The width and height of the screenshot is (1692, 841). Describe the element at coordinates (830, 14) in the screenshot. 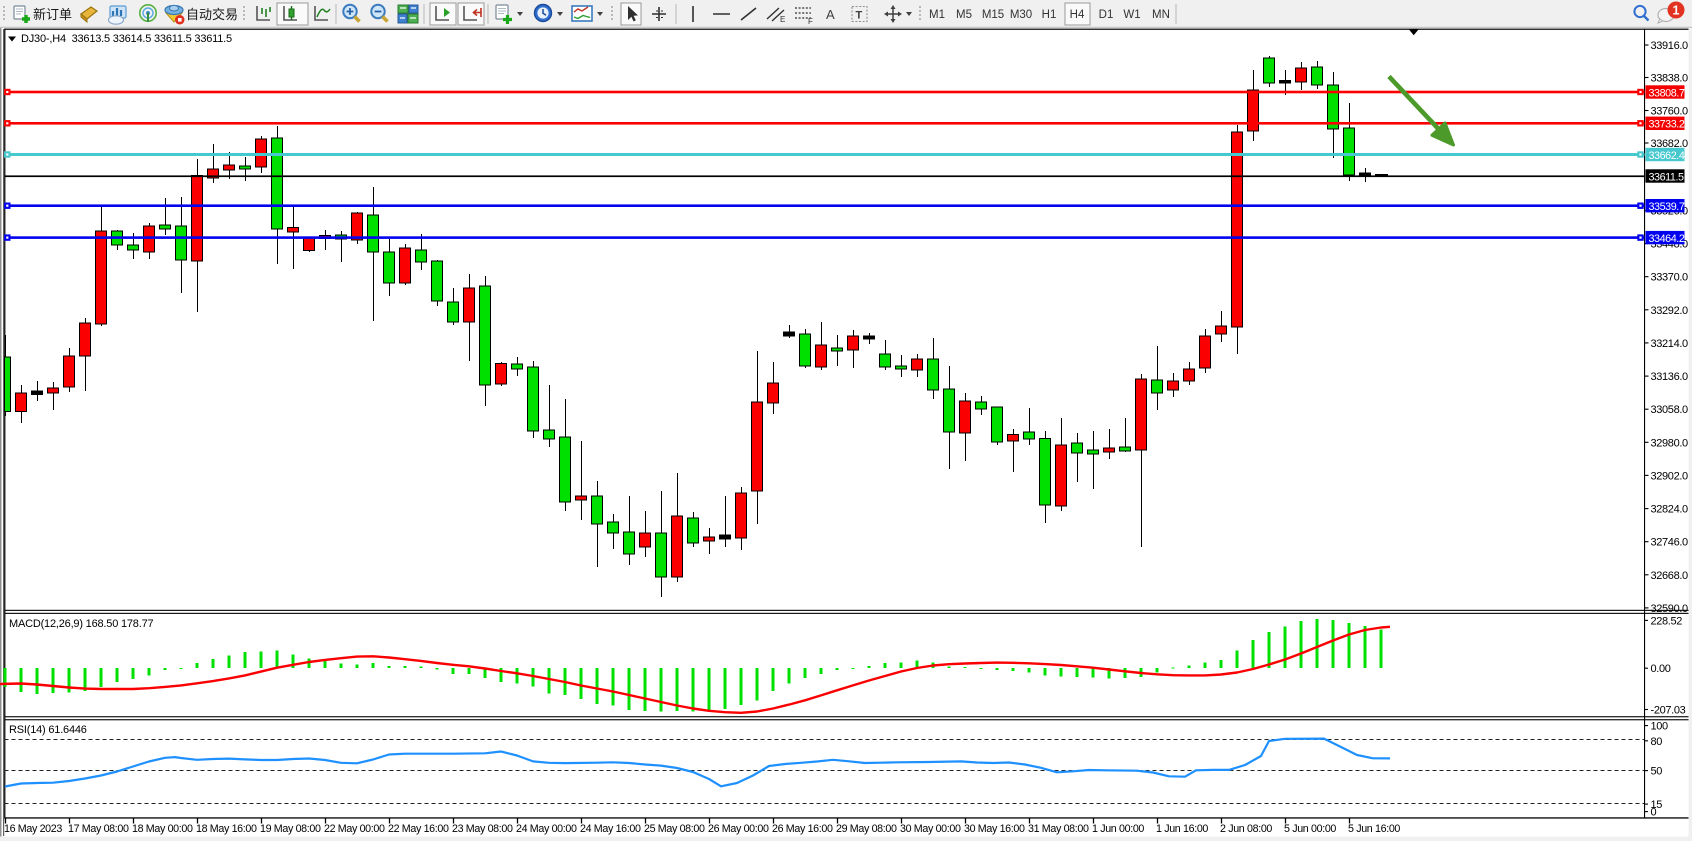

I see `svg-text: A` at that location.